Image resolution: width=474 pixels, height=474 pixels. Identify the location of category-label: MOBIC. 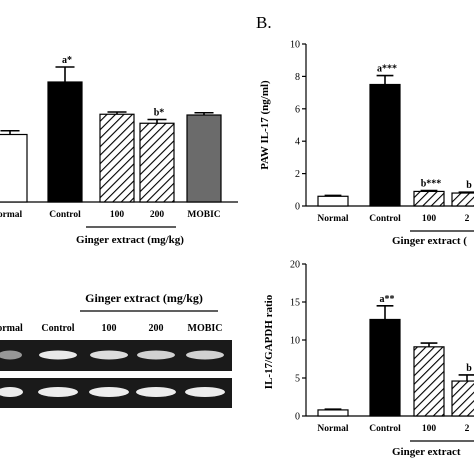
(203, 215).